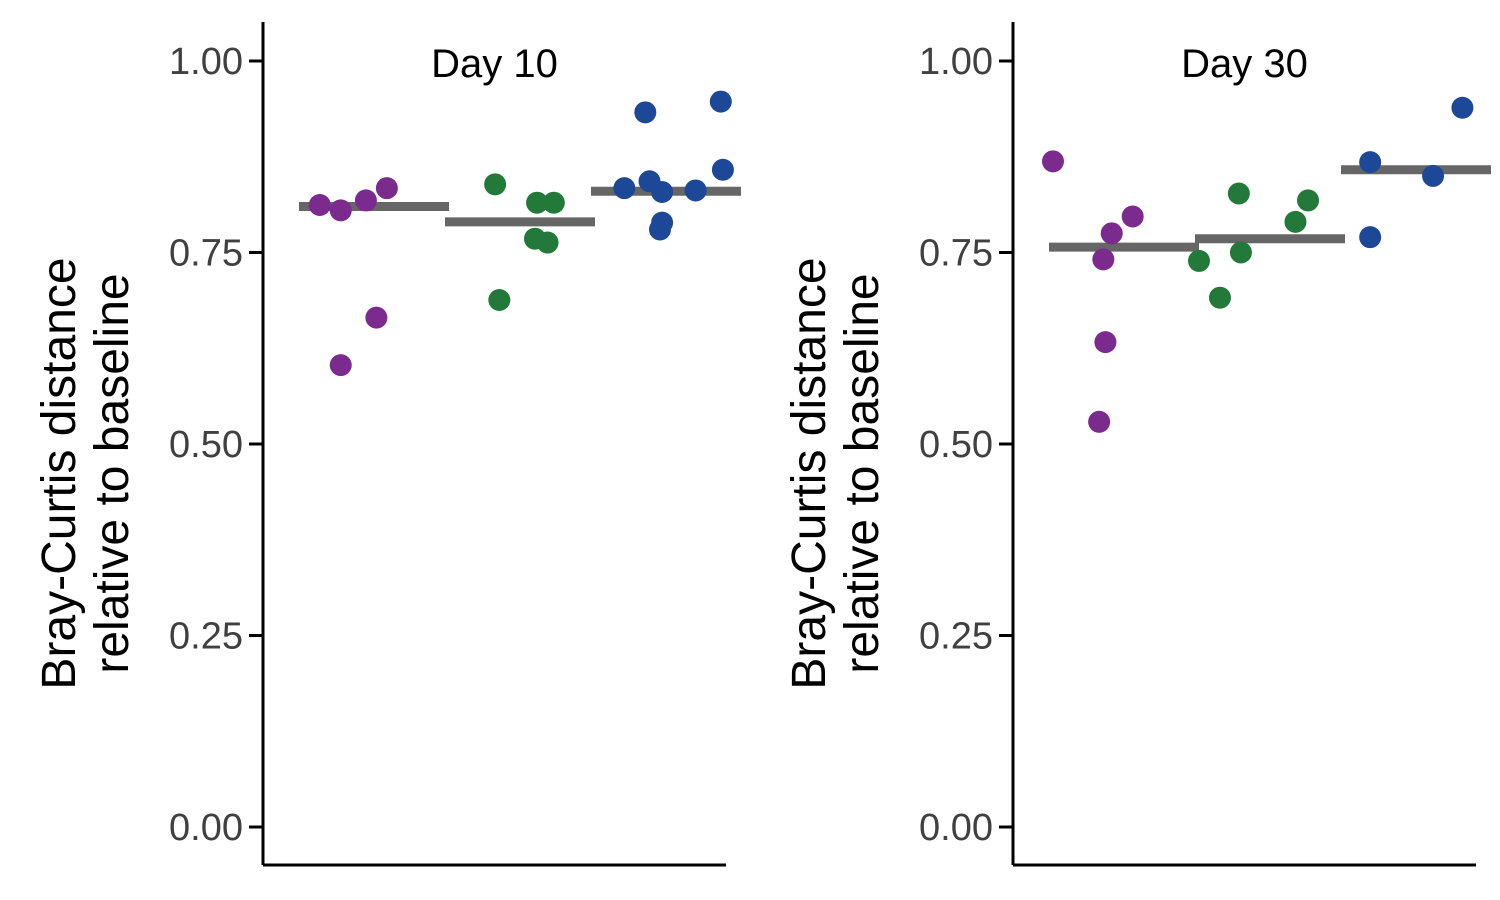  I want to click on panel-title: Day 10, so click(494, 64).